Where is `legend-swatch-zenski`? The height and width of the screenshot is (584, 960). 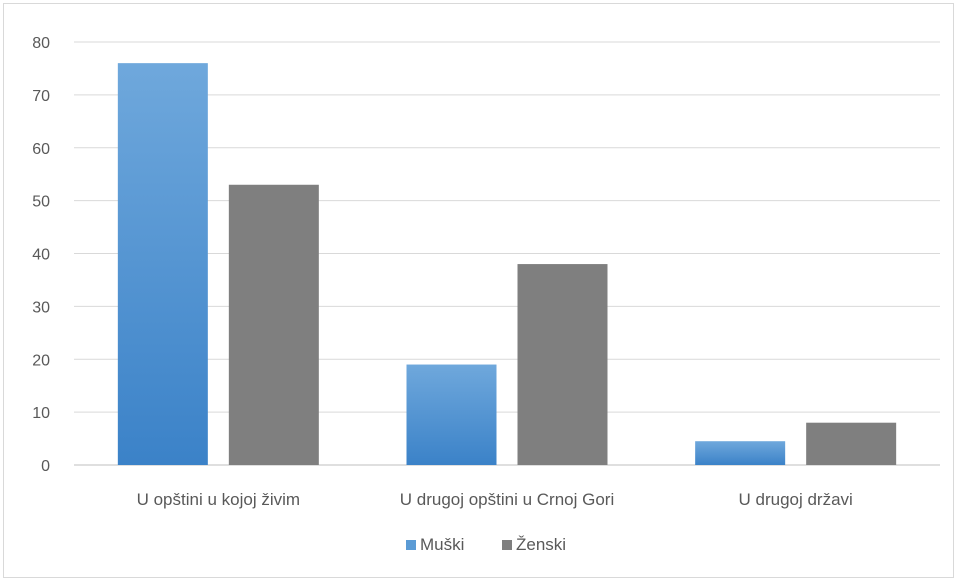
legend-swatch-zenski is located at coordinates (507, 545).